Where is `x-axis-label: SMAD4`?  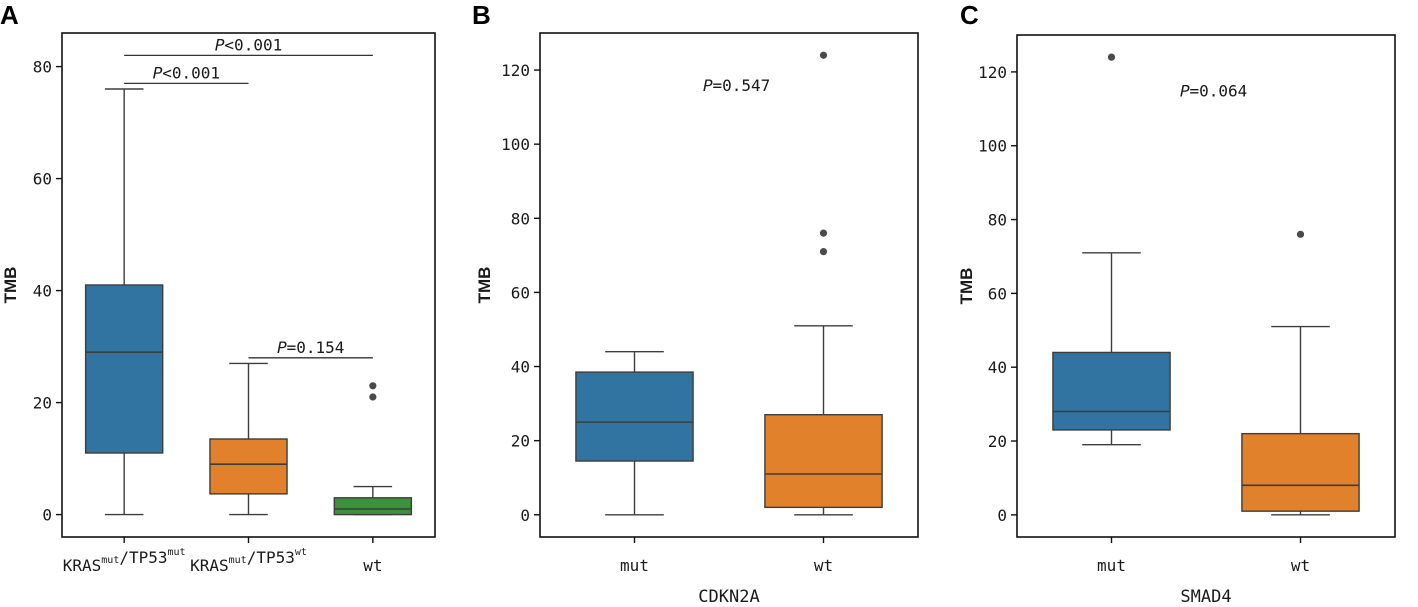
x-axis-label: SMAD4 is located at coordinates (1205, 597).